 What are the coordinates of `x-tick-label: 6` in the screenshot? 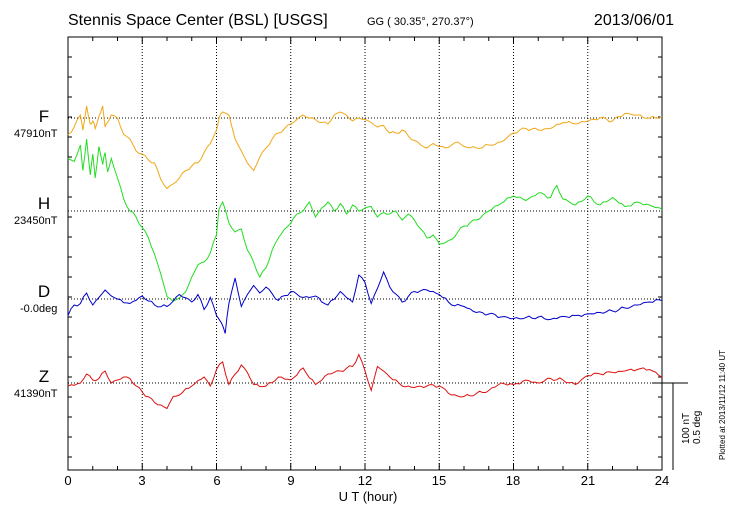 It's located at (217, 480).